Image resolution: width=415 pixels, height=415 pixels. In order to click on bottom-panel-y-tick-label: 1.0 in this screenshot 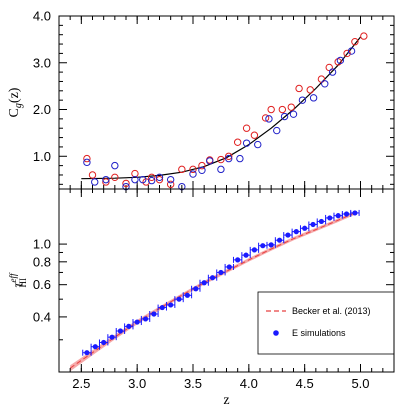, I will do `click(42, 244)`.